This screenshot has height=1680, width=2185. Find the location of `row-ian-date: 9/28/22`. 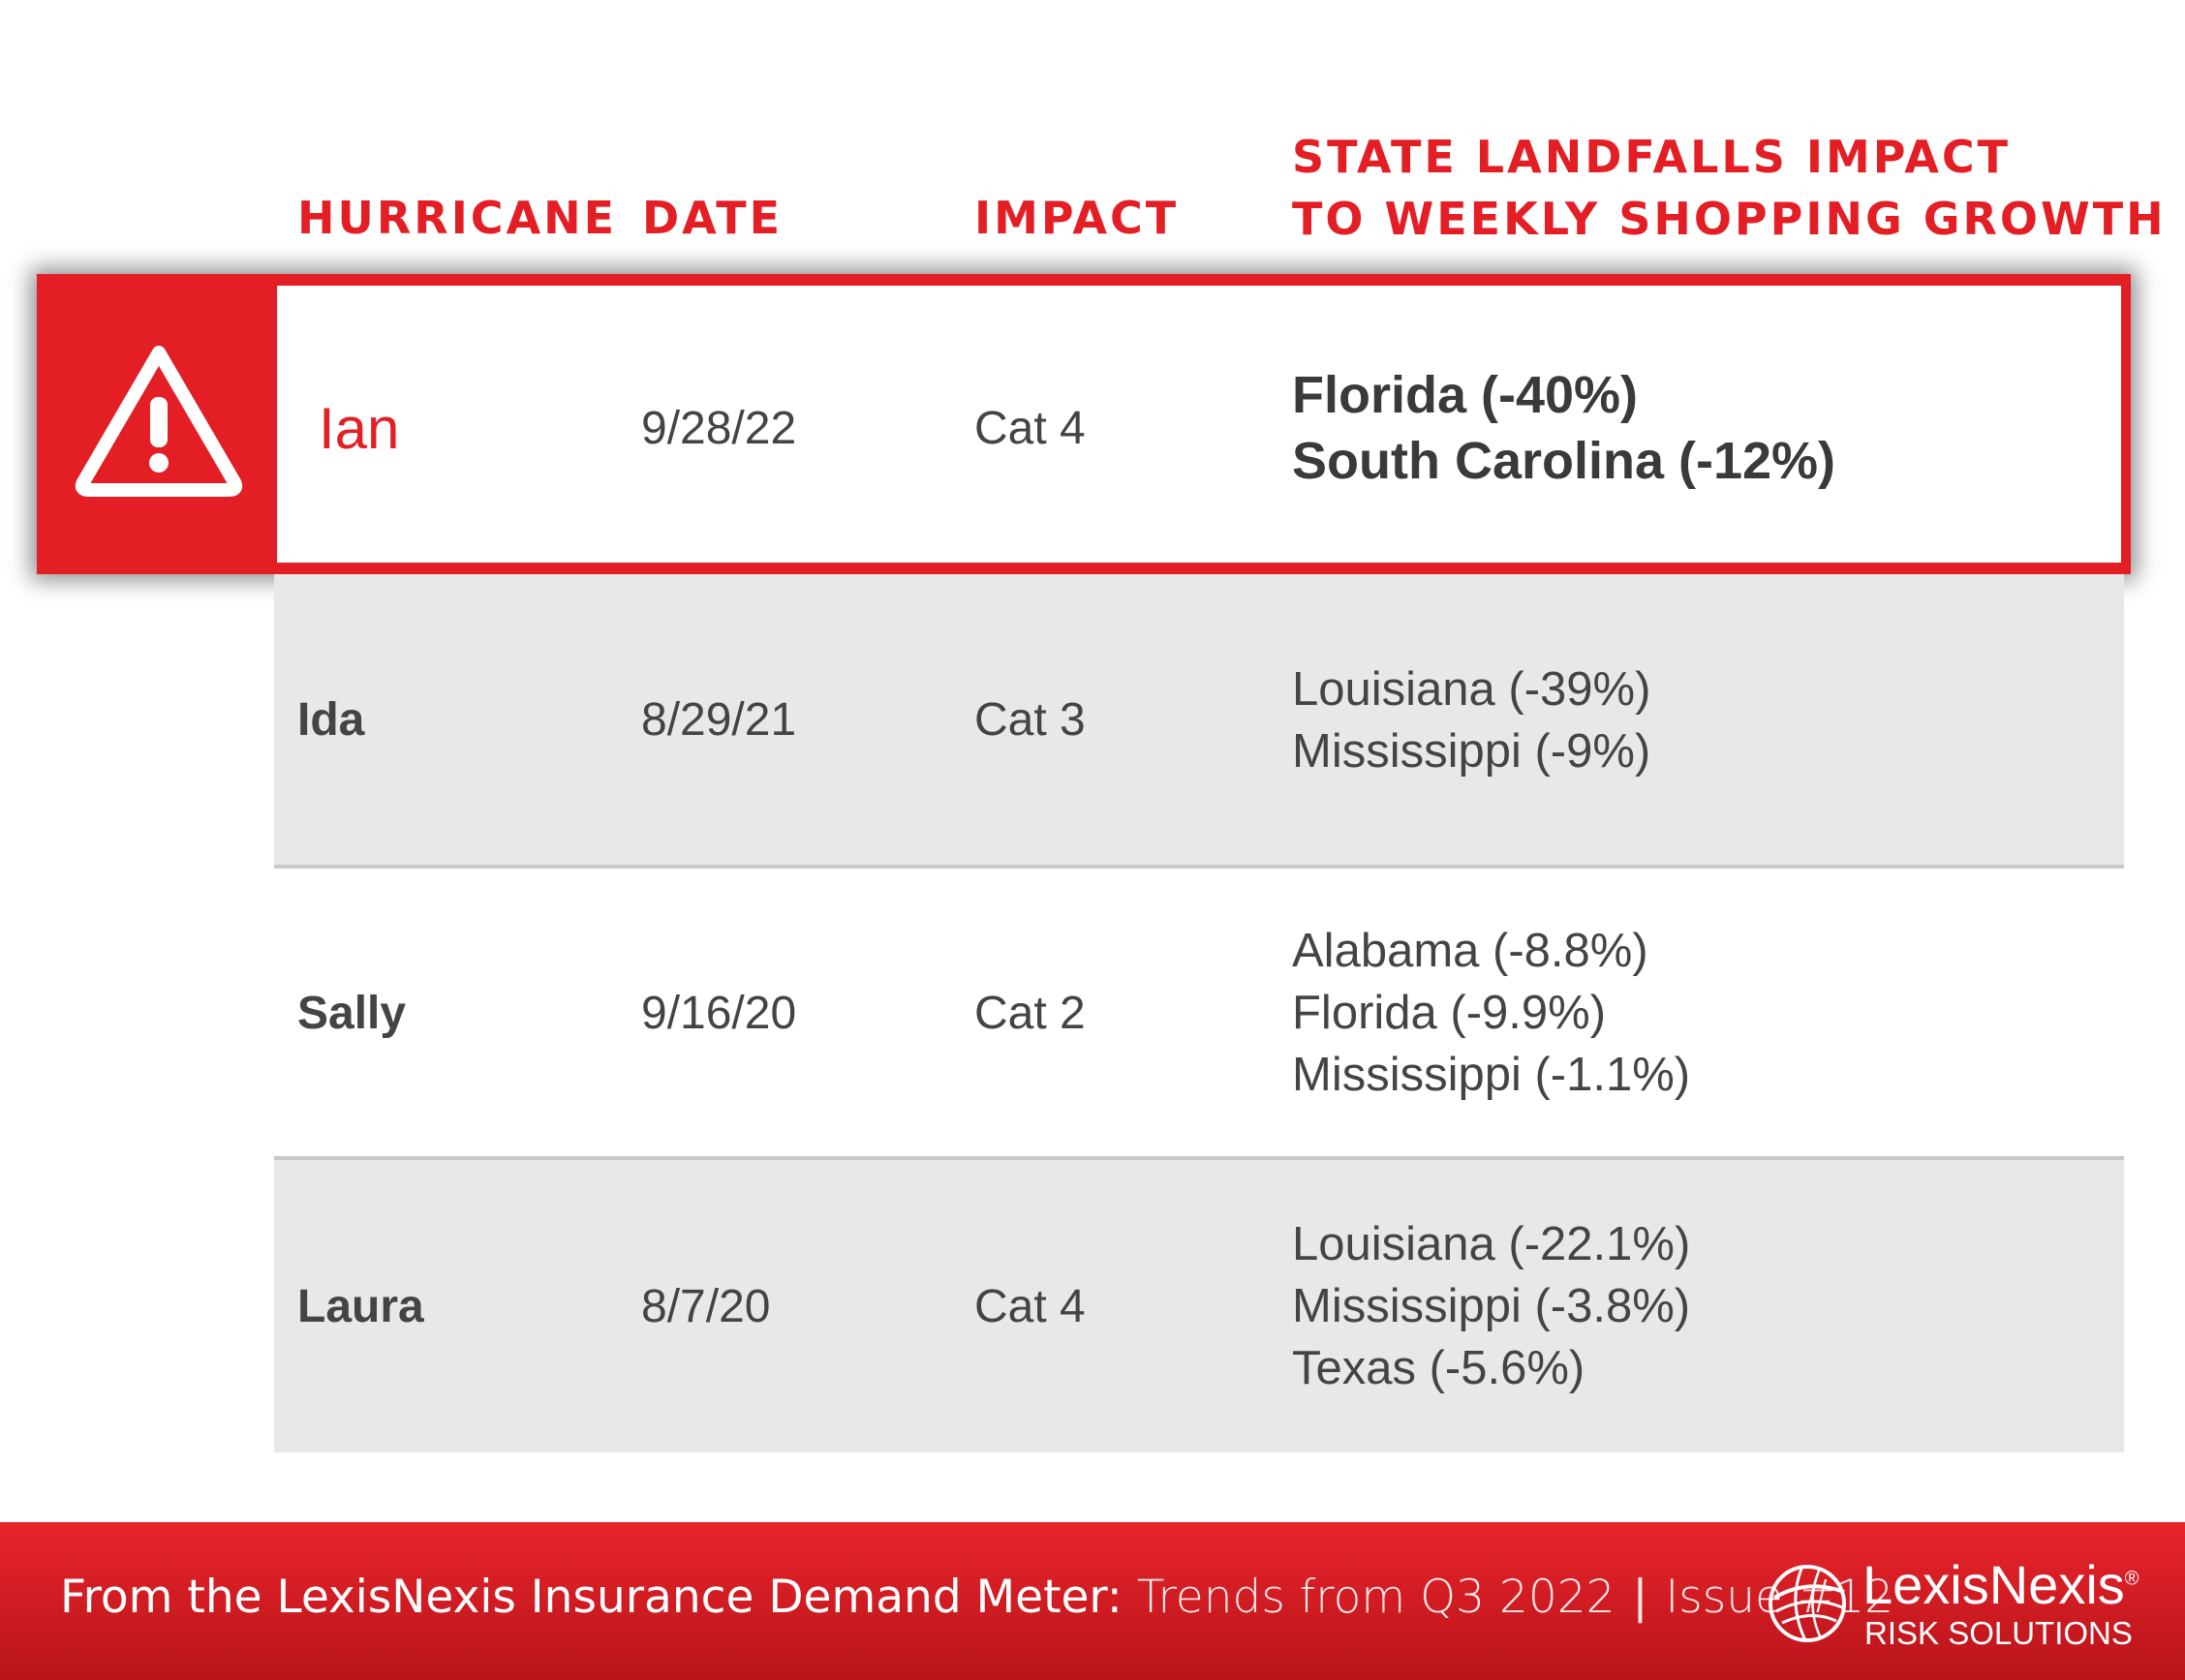

row-ian-date: 9/28/22 is located at coordinates (719, 428).